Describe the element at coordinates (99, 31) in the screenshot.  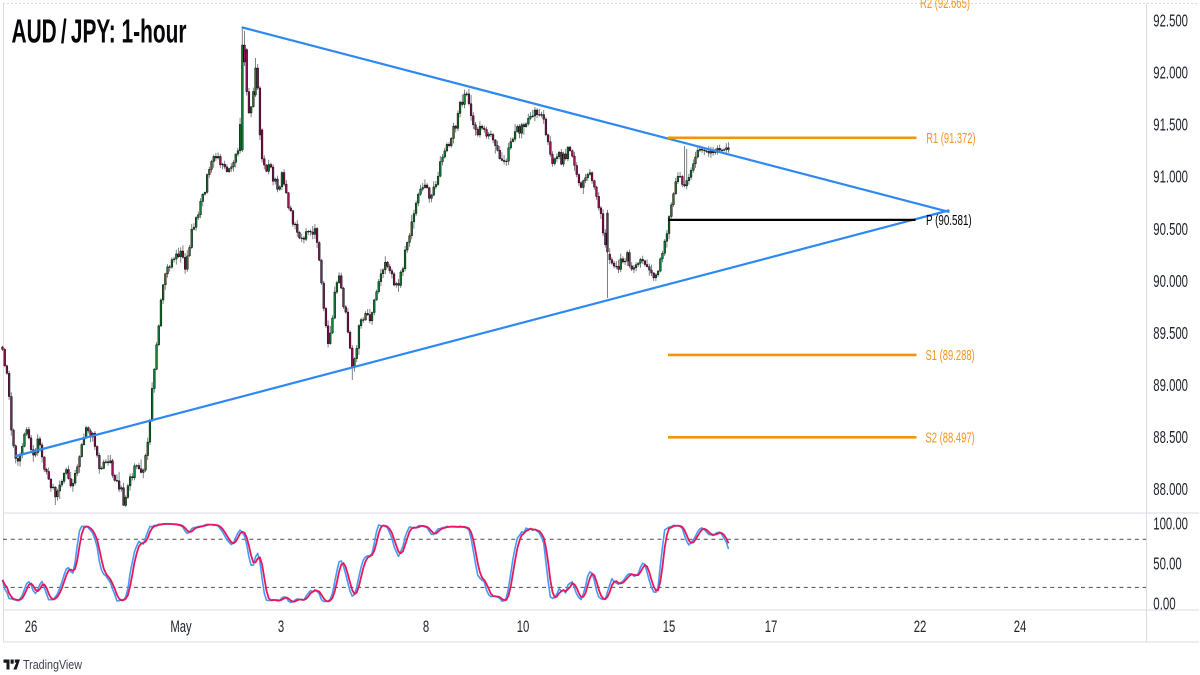
I see `svg-text: AUD / JPY: 1-hour` at that location.